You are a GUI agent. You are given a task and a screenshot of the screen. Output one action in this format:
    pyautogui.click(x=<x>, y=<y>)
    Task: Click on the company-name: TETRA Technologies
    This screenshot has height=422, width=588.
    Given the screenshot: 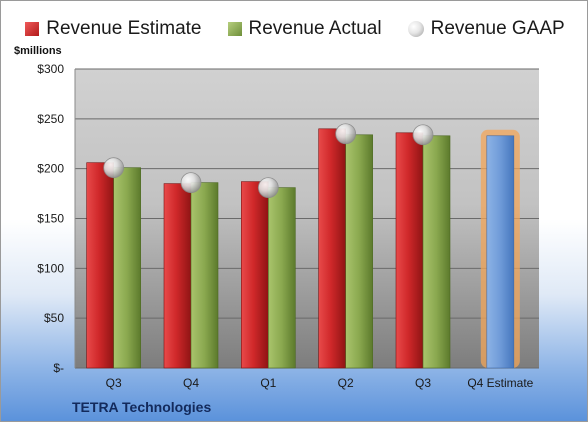 What is the action you would take?
    pyautogui.click(x=142, y=407)
    